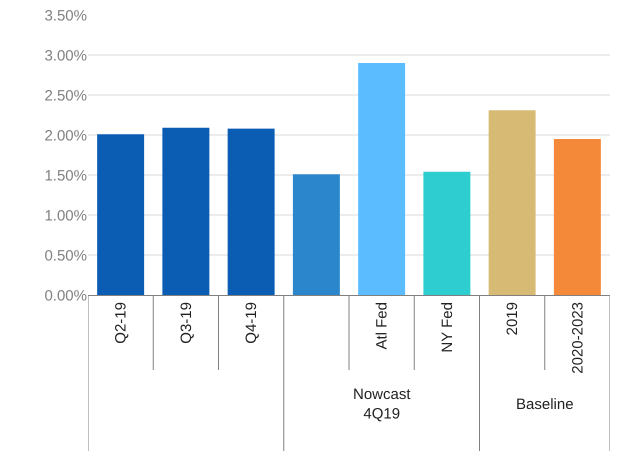  What do you see at coordinates (186, 323) in the screenshot?
I see `x-tick-label: Q3-19` at bounding box center [186, 323].